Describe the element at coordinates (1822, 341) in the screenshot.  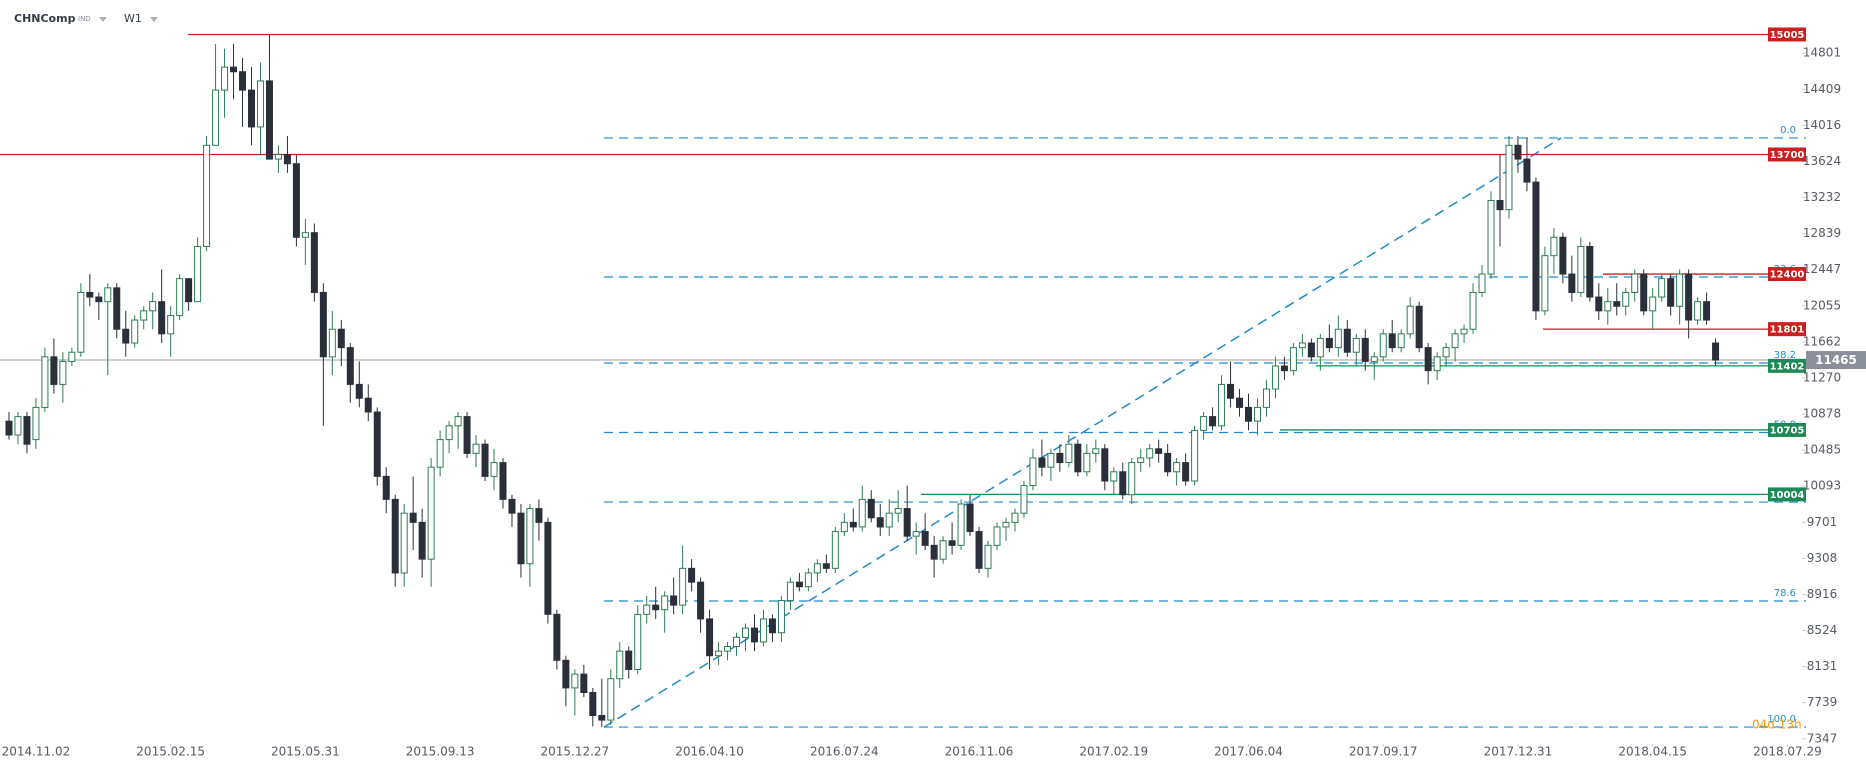
I see `y-tick-label: 11662` at that location.